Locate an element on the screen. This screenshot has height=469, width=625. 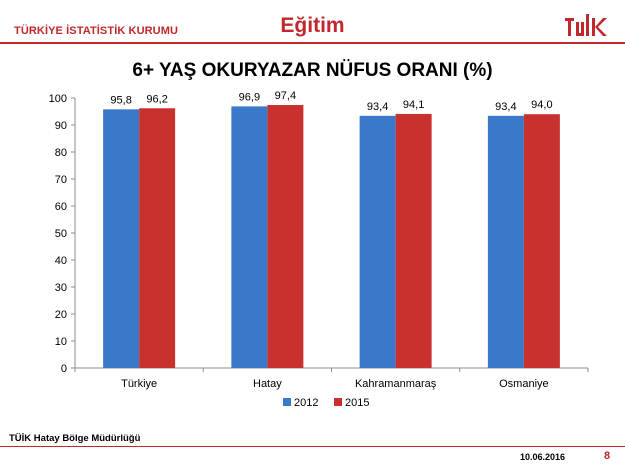
y-tick-label: 30 is located at coordinates (61, 288).